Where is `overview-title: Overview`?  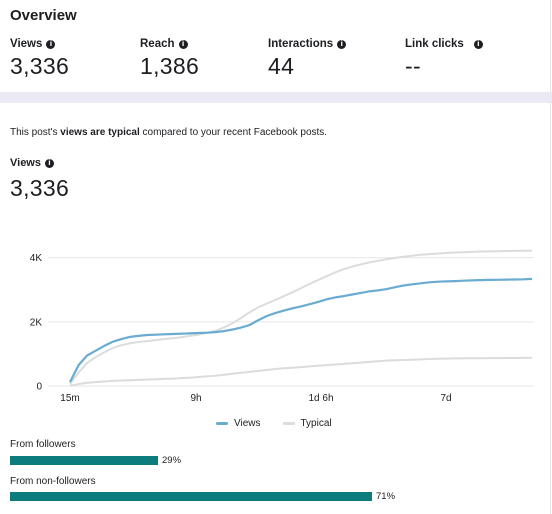
overview-title: Overview is located at coordinates (43, 15).